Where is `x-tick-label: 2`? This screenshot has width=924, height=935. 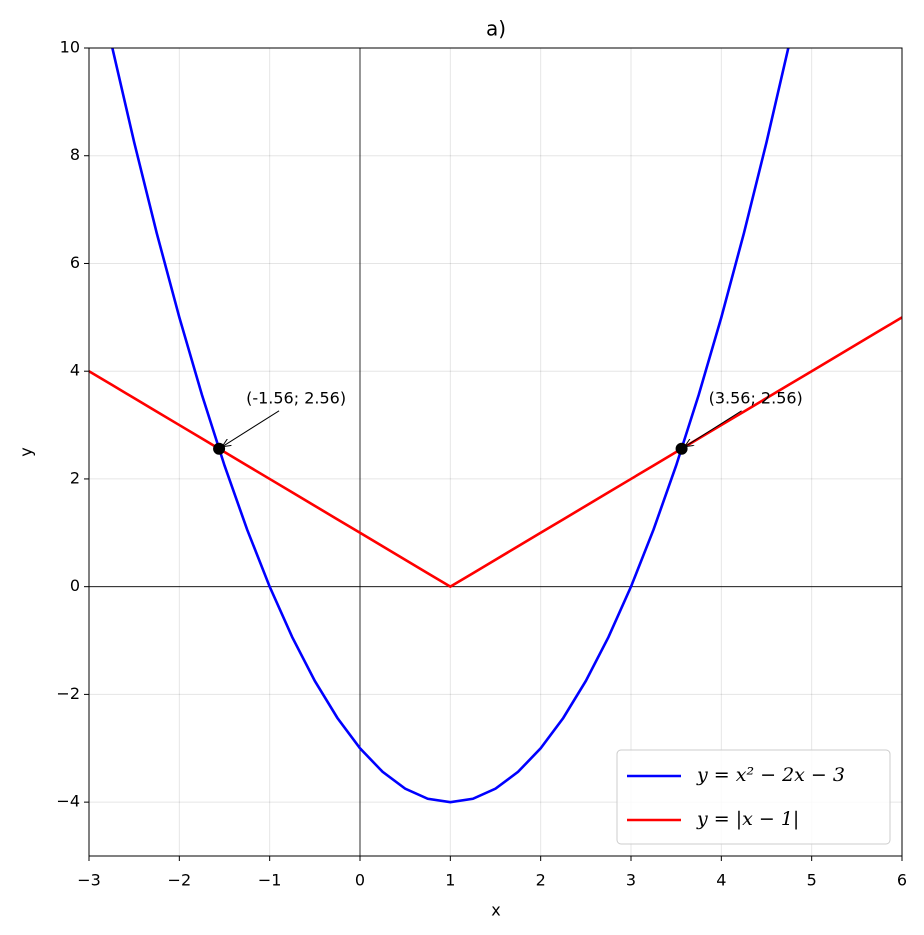 x-tick-label: 2 is located at coordinates (541, 880).